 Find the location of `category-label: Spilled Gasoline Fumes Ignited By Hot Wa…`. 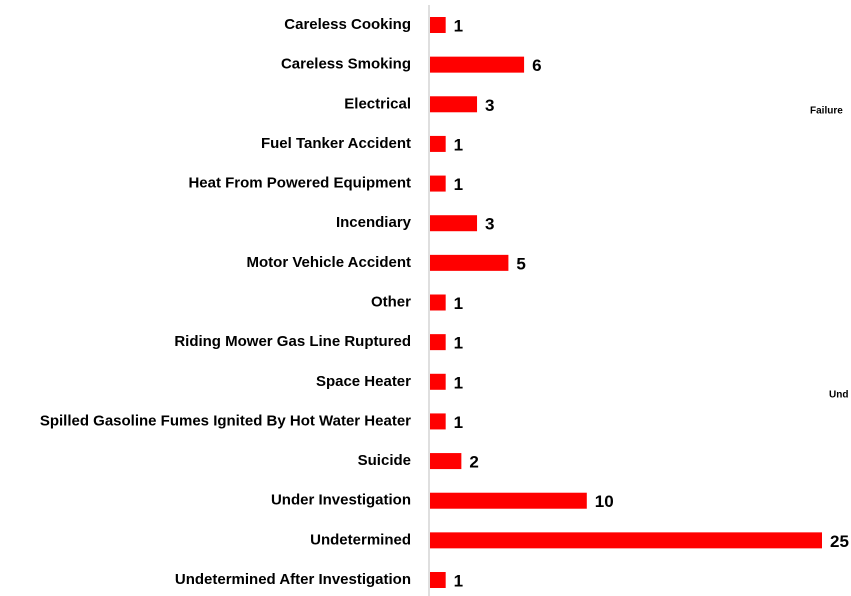

category-label: Spilled Gasoline Fumes Ignited By Hot Wa… is located at coordinates (225, 420).